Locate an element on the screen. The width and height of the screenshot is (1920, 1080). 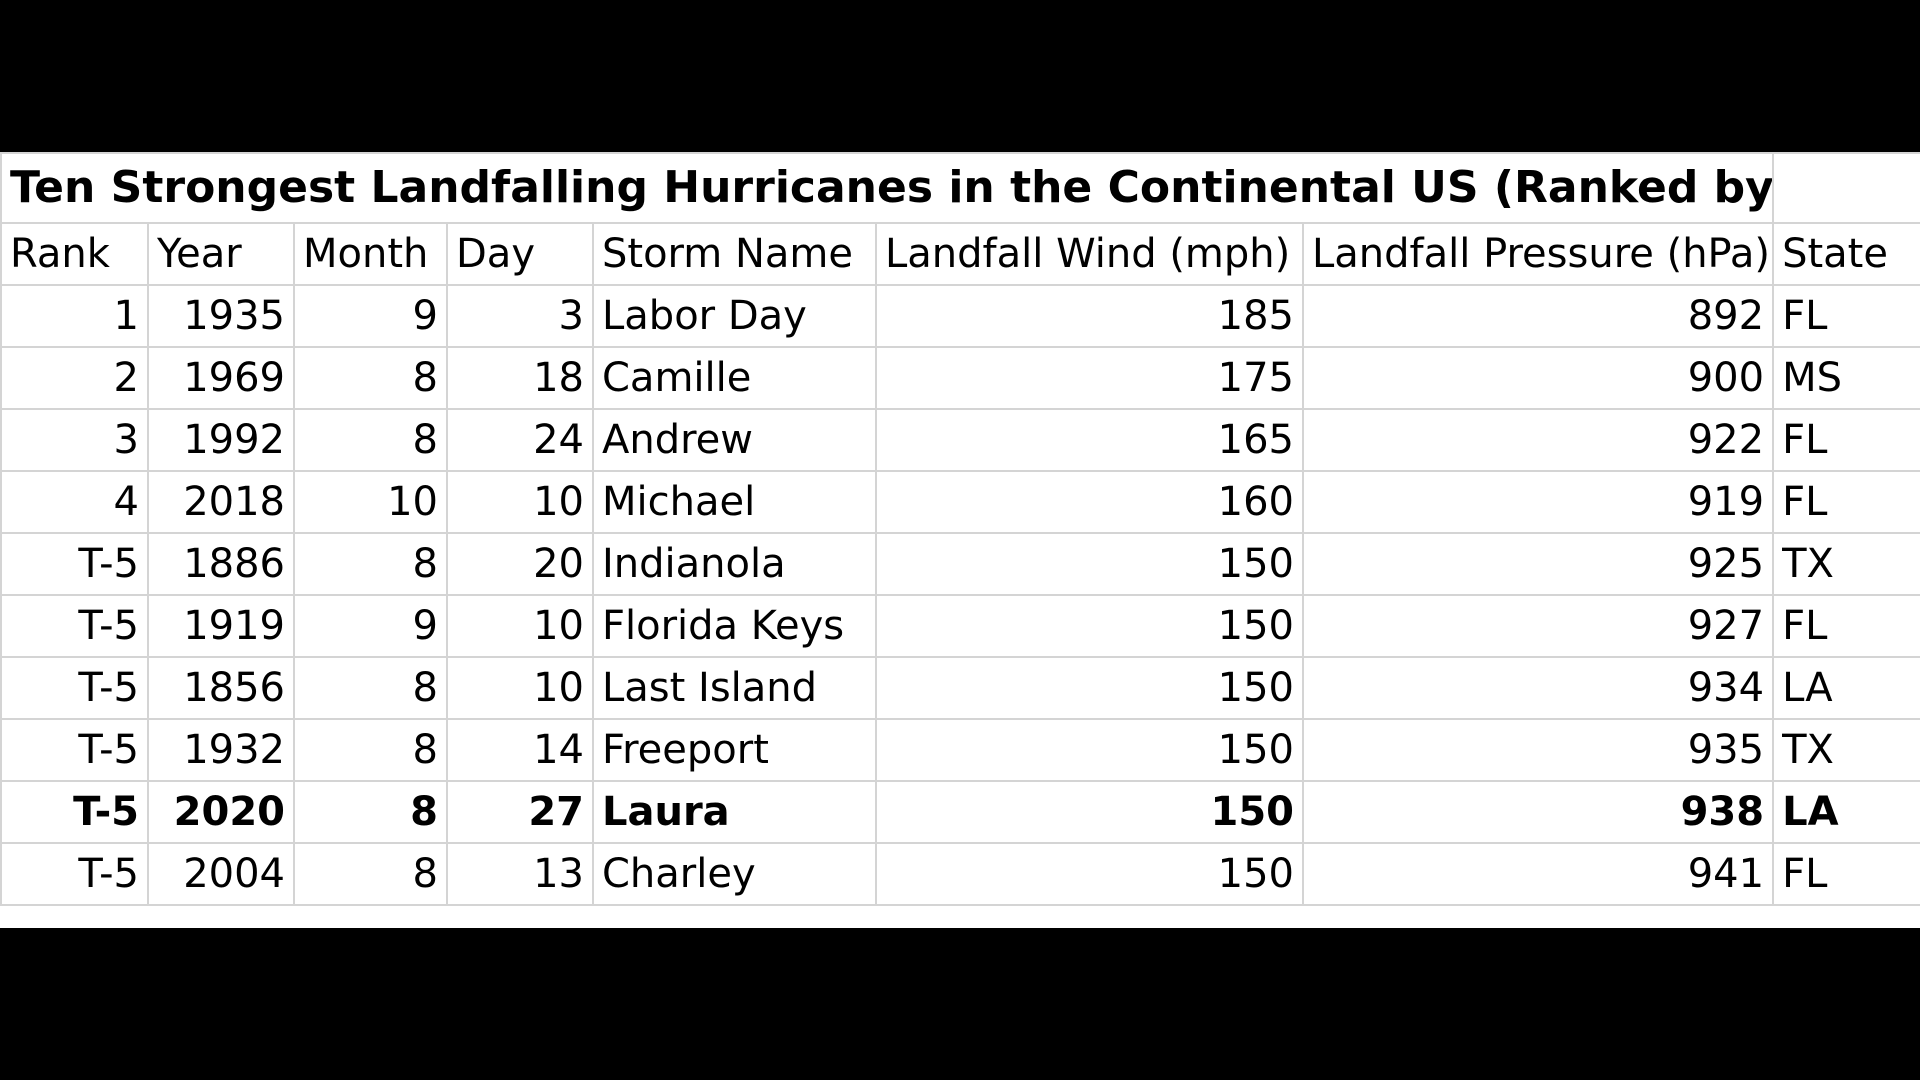
rank-cell: 1 is located at coordinates (74, 316).